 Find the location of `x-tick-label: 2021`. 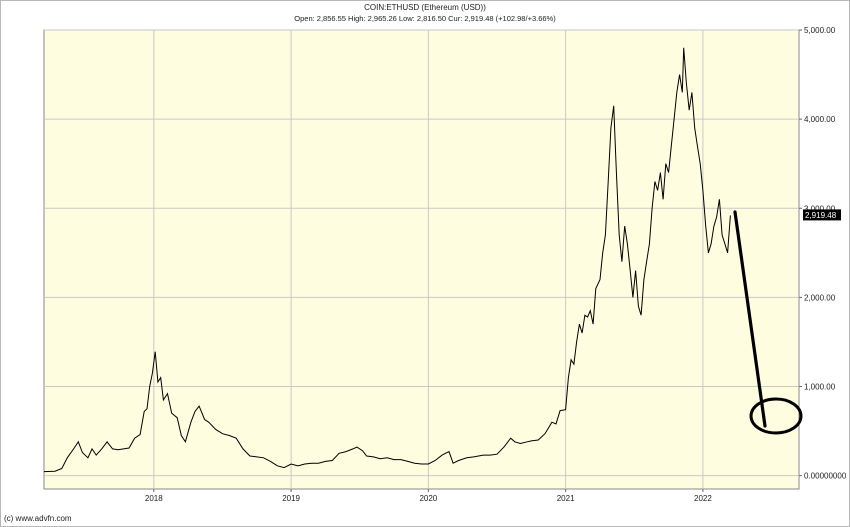

x-tick-label: 2021 is located at coordinates (566, 498).